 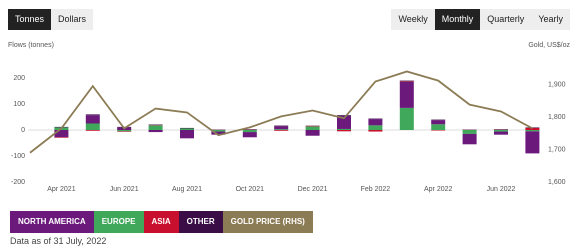 I want to click on x-tick-label: Aug 2021, so click(x=187, y=189).